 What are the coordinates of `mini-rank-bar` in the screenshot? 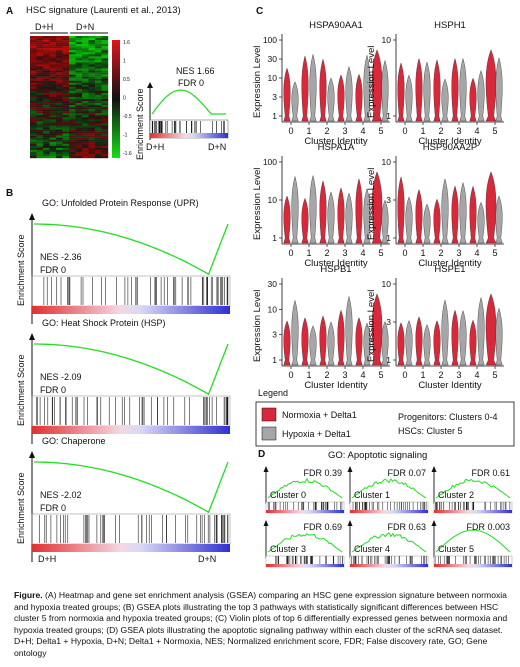 It's located at (305, 511).